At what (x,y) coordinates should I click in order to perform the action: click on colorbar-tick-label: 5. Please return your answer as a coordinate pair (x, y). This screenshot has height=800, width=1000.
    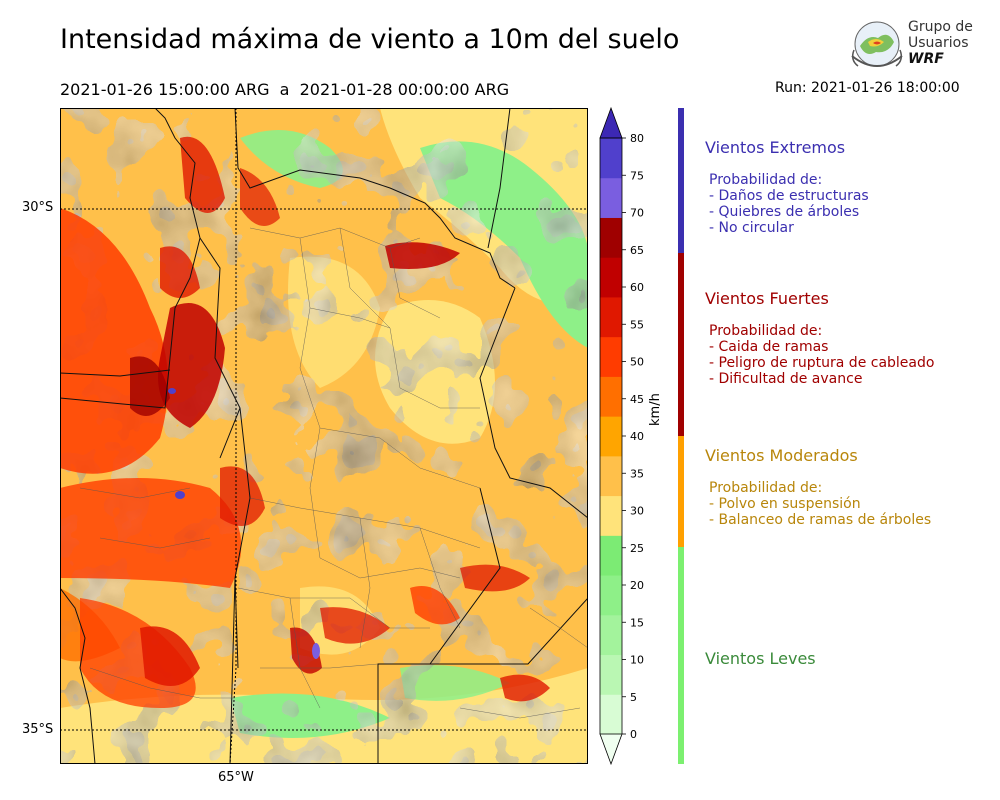
    Looking at the image, I should click on (633, 697).